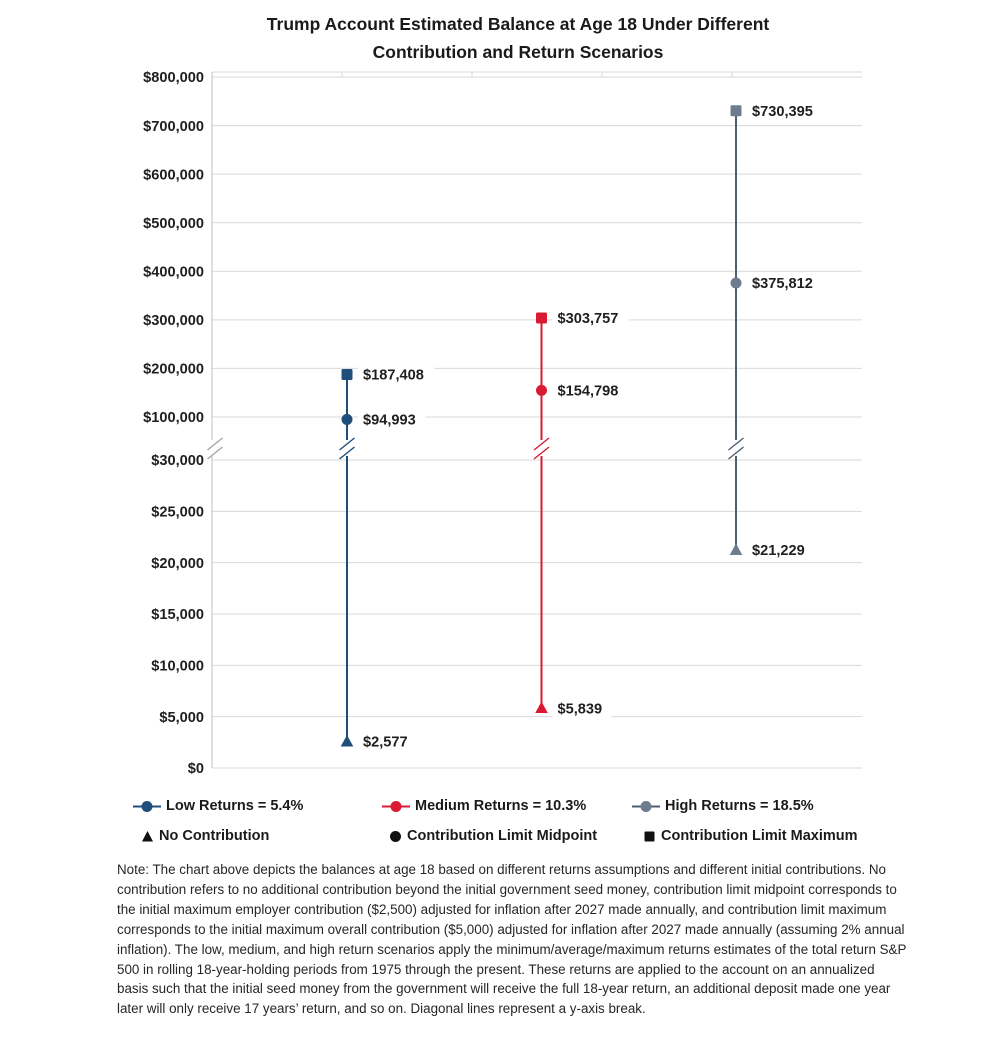 The height and width of the screenshot is (1040, 1003). I want to click on legend-item-medium-returns: Medium Returns = 10.3%, so click(484, 806).